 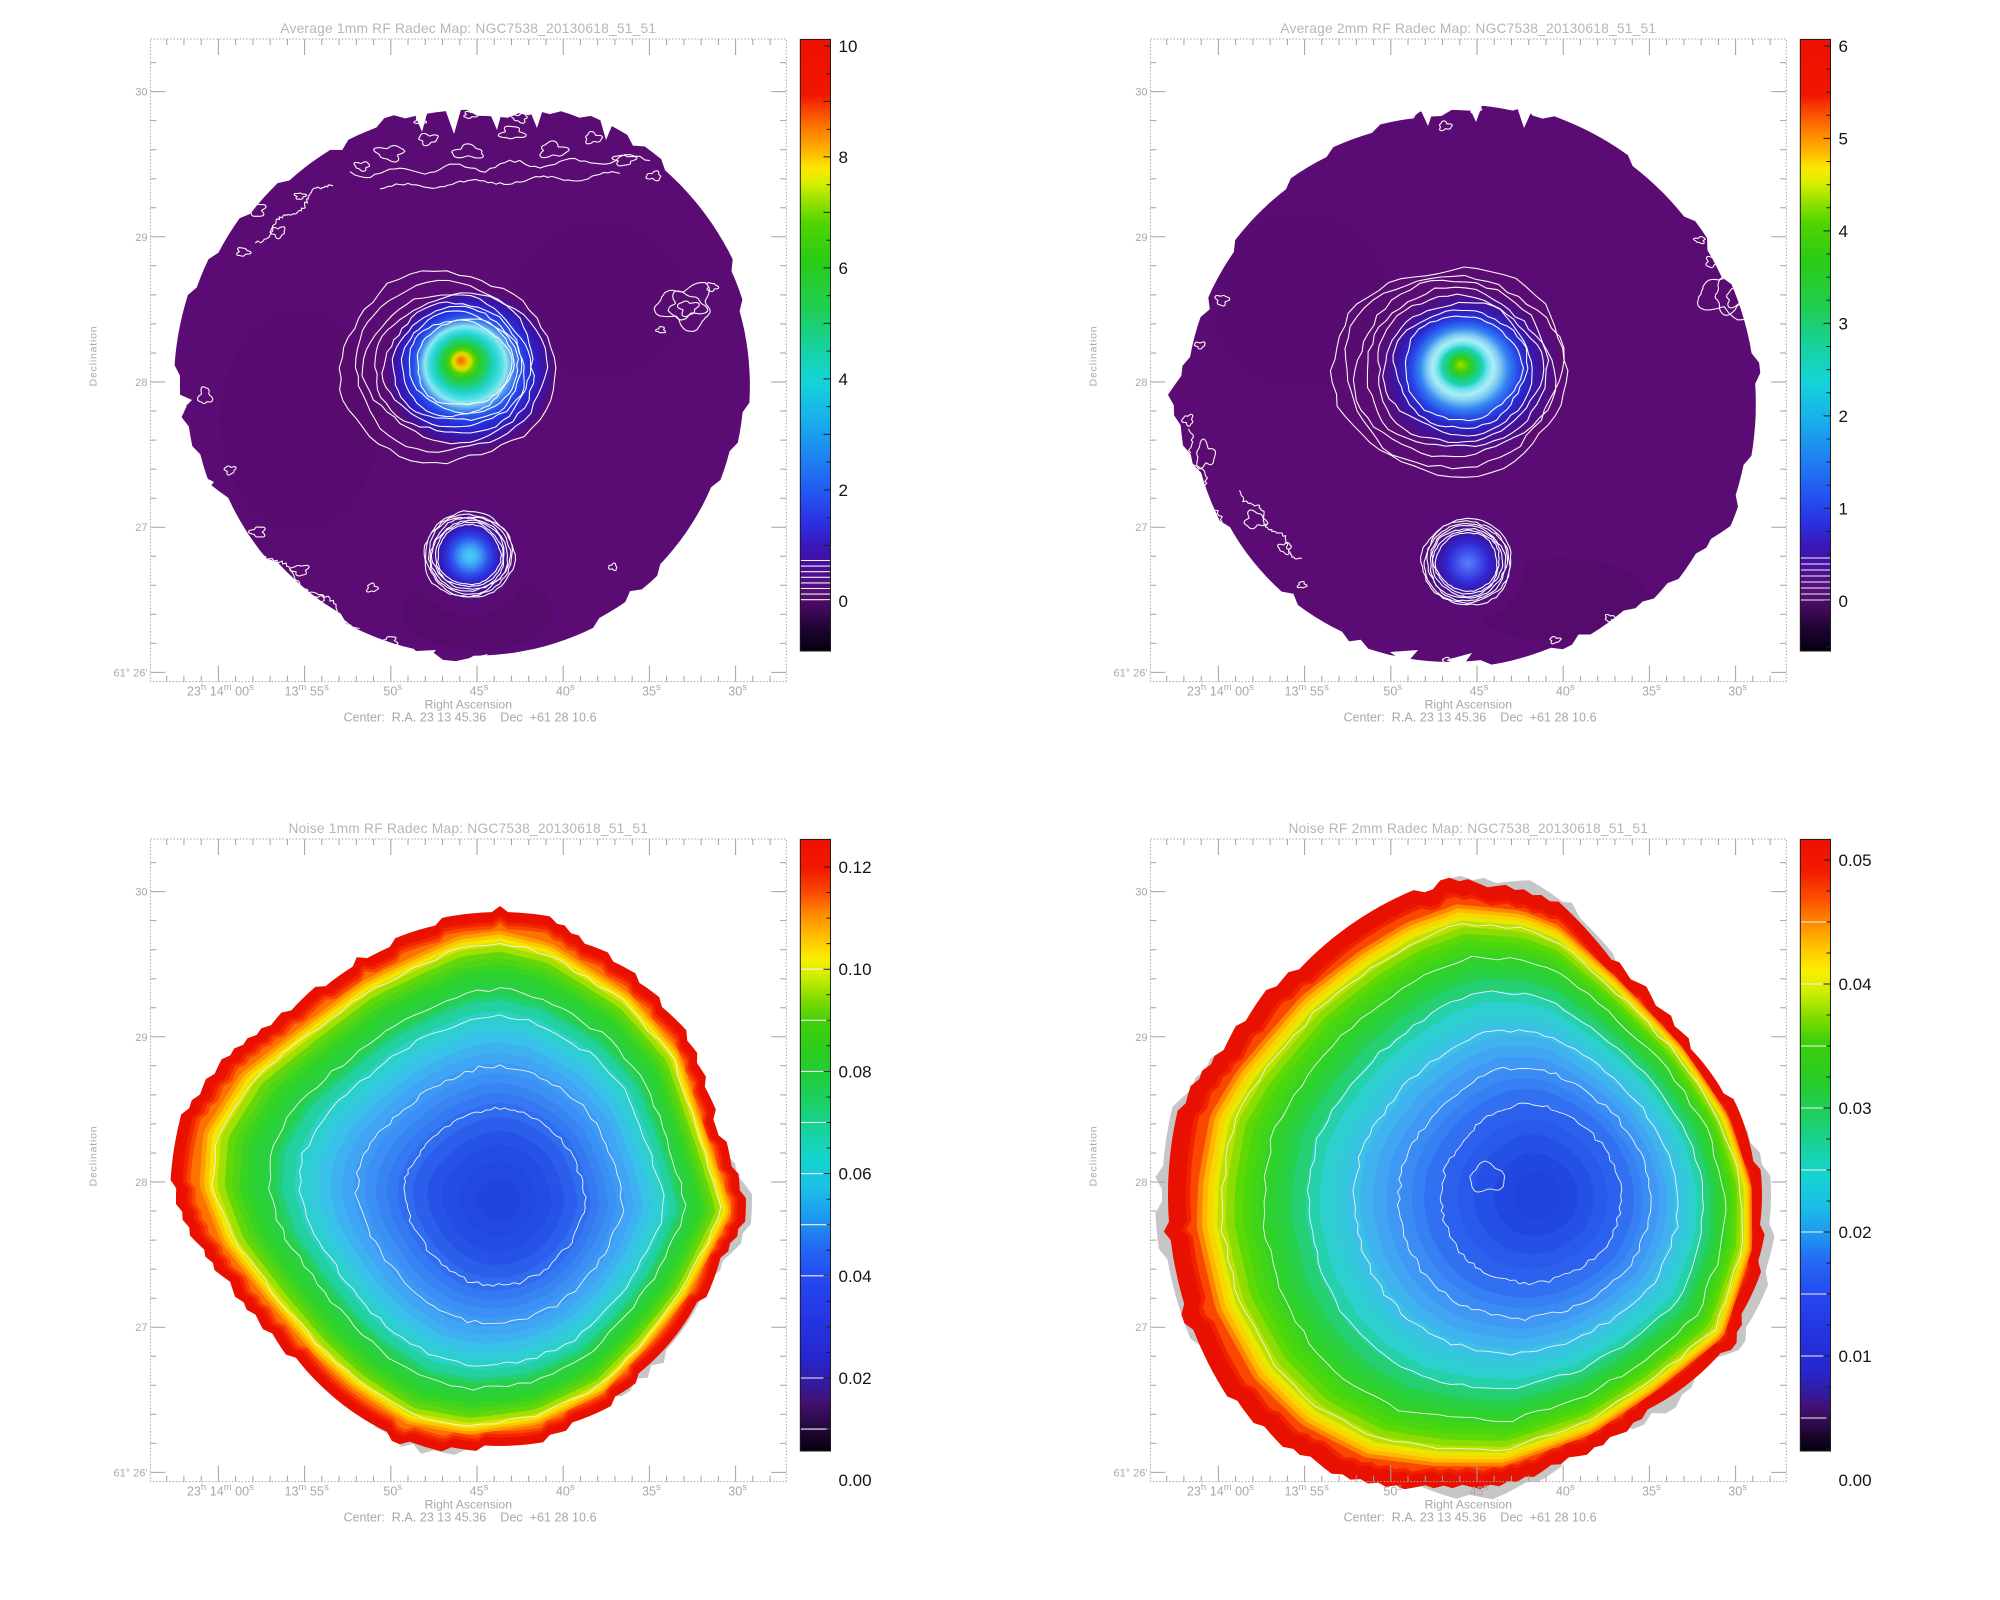 What do you see at coordinates (1843, 138) in the screenshot?
I see `svg-text: 5` at bounding box center [1843, 138].